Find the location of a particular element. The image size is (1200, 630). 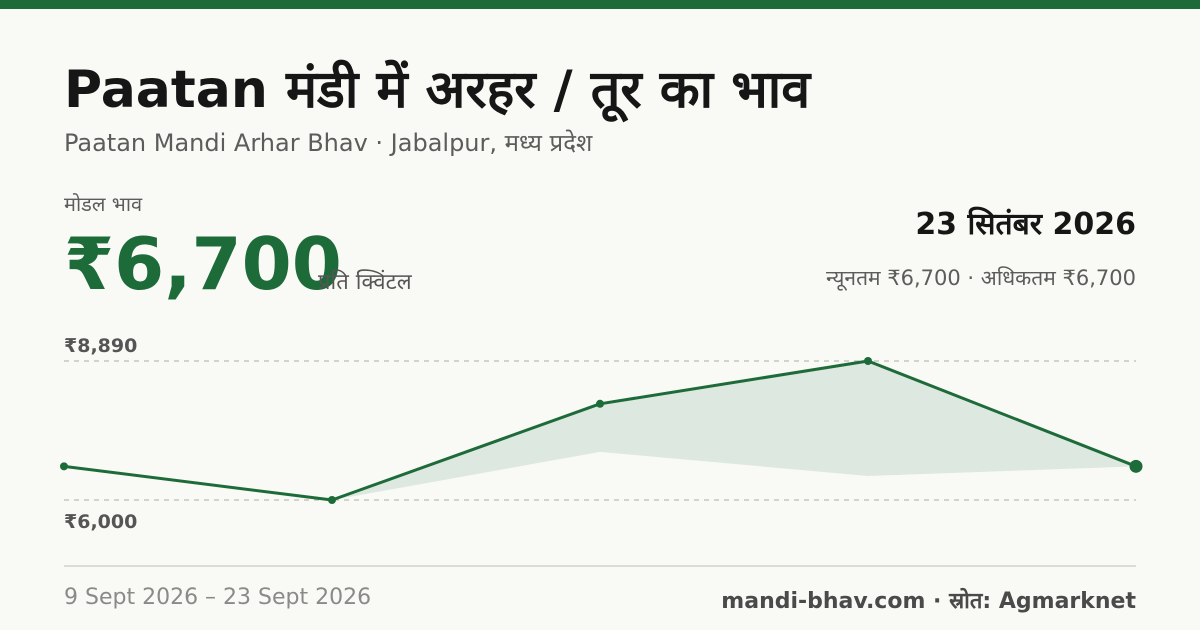

footer-divider is located at coordinates (600, 566).